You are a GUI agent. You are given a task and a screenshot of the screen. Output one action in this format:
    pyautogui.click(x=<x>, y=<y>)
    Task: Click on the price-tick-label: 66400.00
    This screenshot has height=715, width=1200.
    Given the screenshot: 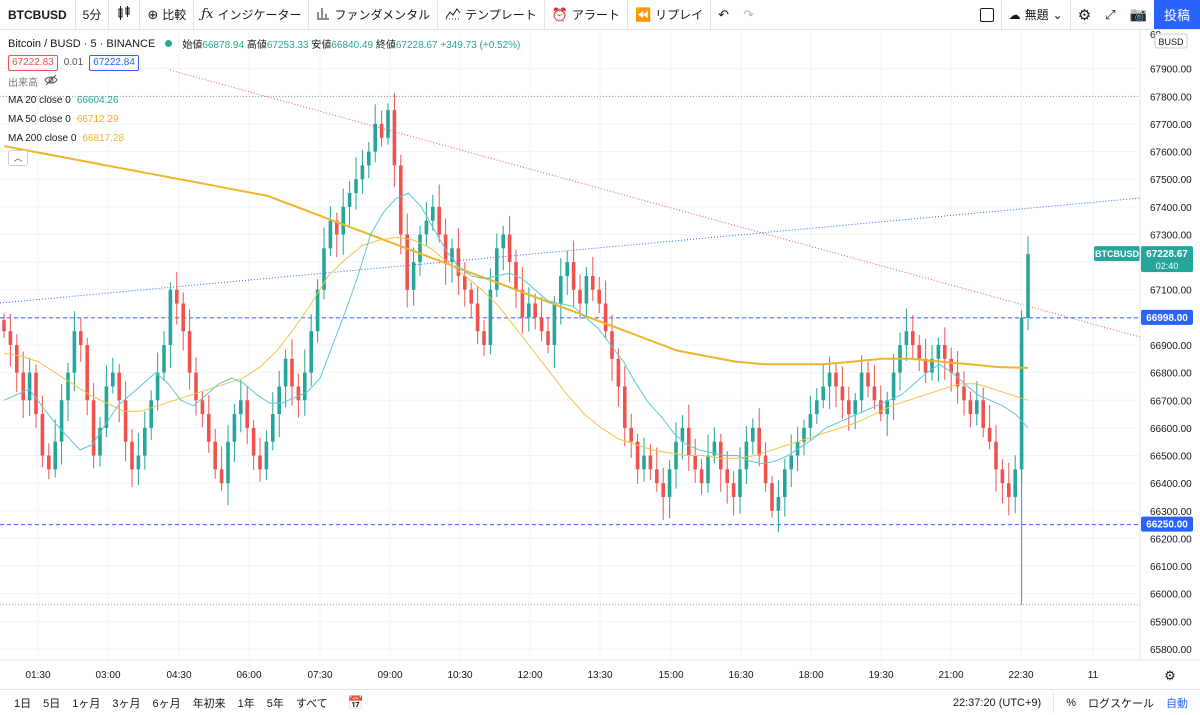 What is the action you would take?
    pyautogui.click(x=1171, y=484)
    